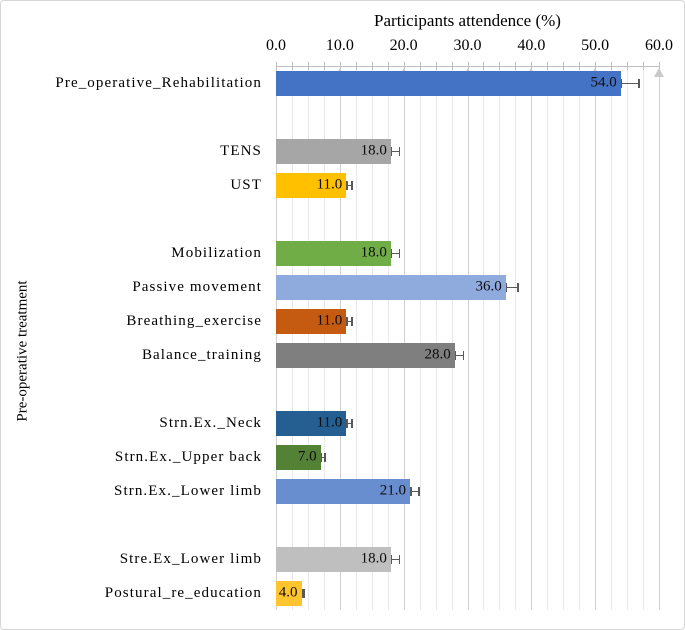 This screenshot has width=685, height=630. I want to click on category-label: TENS, so click(241, 150).